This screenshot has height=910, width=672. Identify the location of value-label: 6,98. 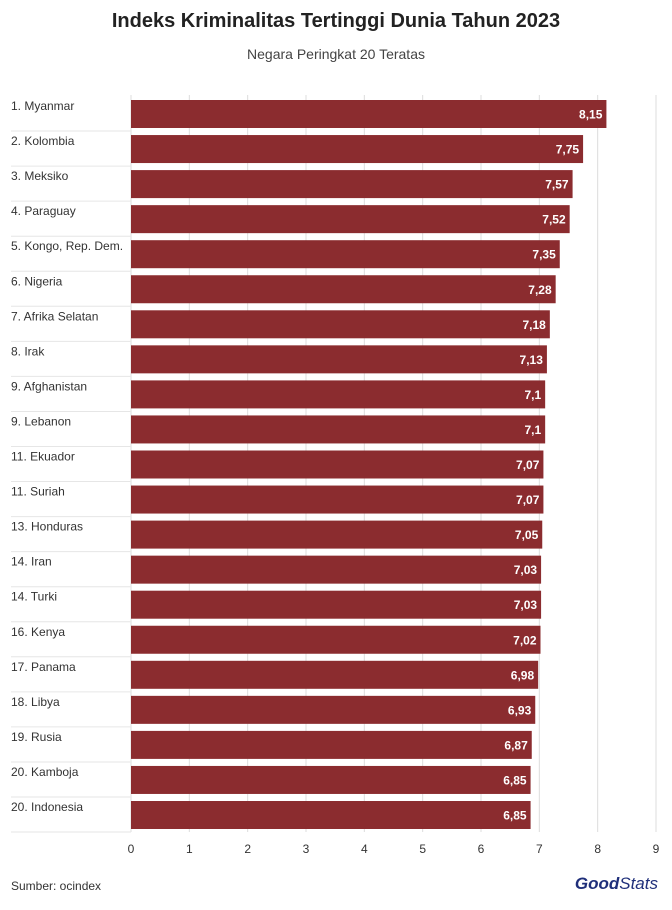
(523, 675).